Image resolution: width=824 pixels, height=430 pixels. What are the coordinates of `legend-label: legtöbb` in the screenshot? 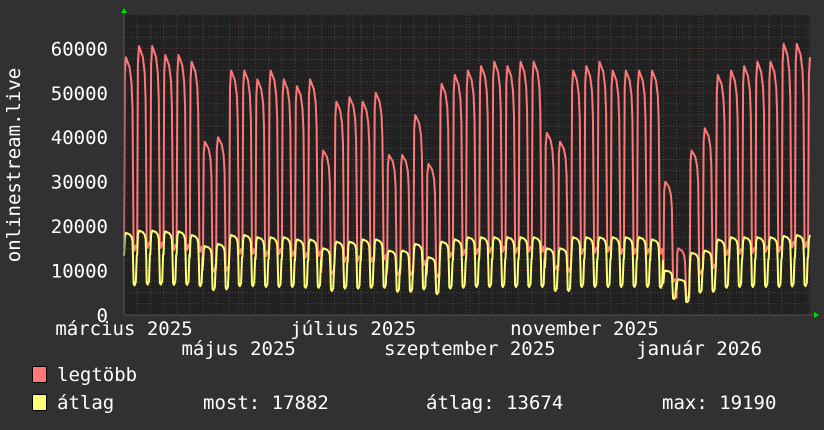 It's located at (97, 375).